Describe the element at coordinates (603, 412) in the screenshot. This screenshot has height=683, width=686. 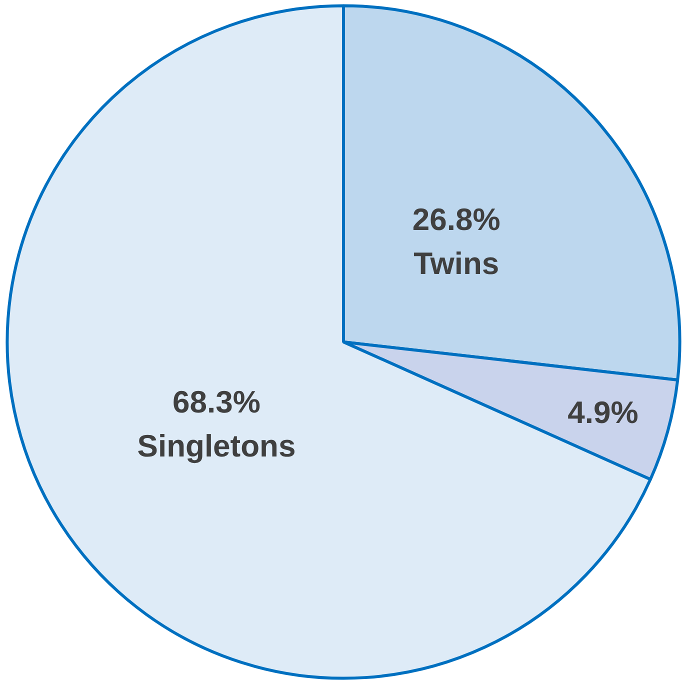
I see `data-label: 4.9%` at that location.